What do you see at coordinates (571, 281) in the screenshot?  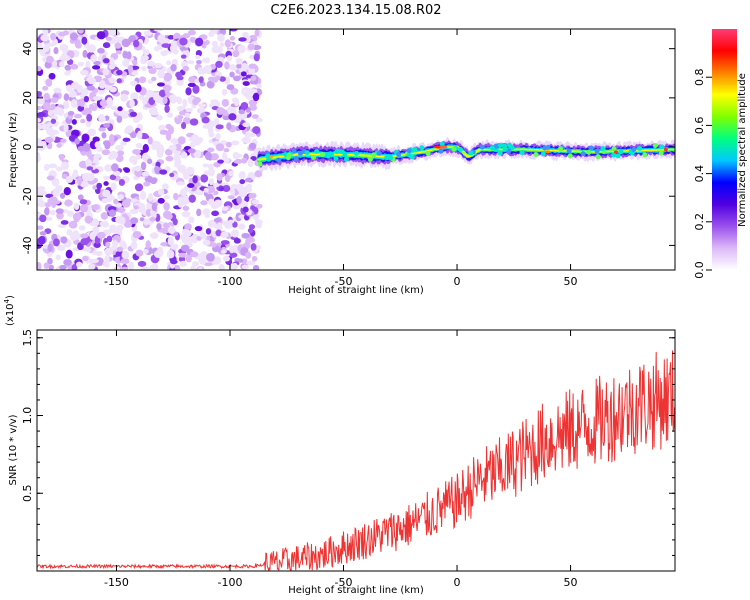 I see `spectrogram-x-tick-label: 50` at bounding box center [571, 281].